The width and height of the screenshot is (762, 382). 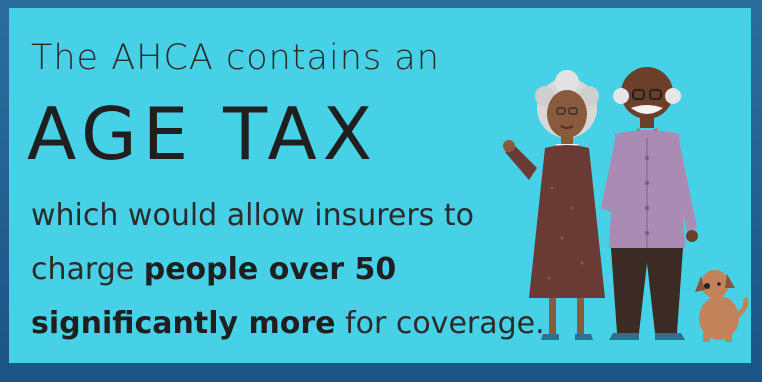 I want to click on headline-age-tax: AGE TAX, so click(x=203, y=134).